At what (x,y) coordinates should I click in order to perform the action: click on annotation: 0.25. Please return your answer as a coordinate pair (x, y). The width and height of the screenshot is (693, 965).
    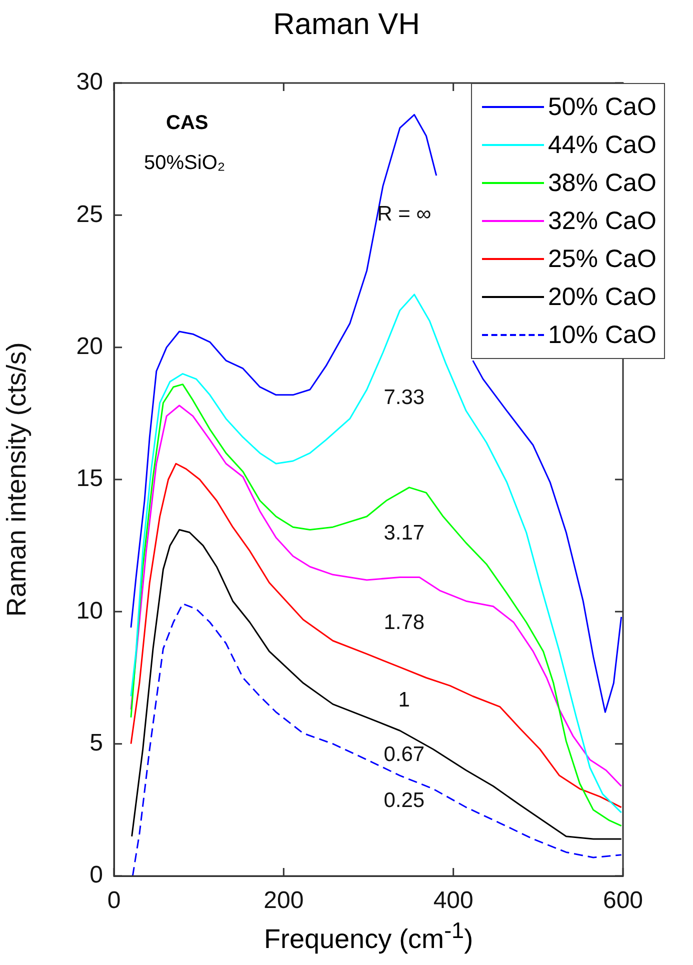
    Looking at the image, I should click on (404, 800).